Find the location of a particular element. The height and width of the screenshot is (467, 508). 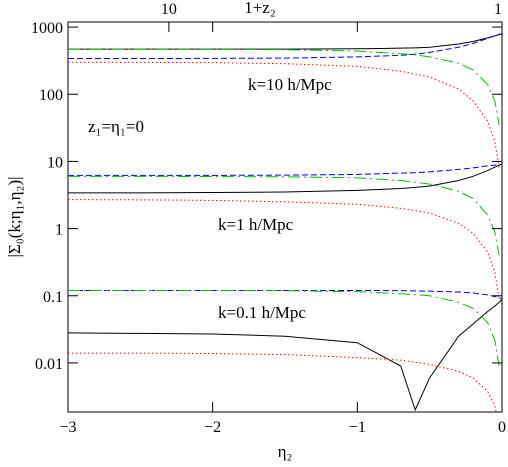

x-axis-label: η₂ is located at coordinates (285, 451).